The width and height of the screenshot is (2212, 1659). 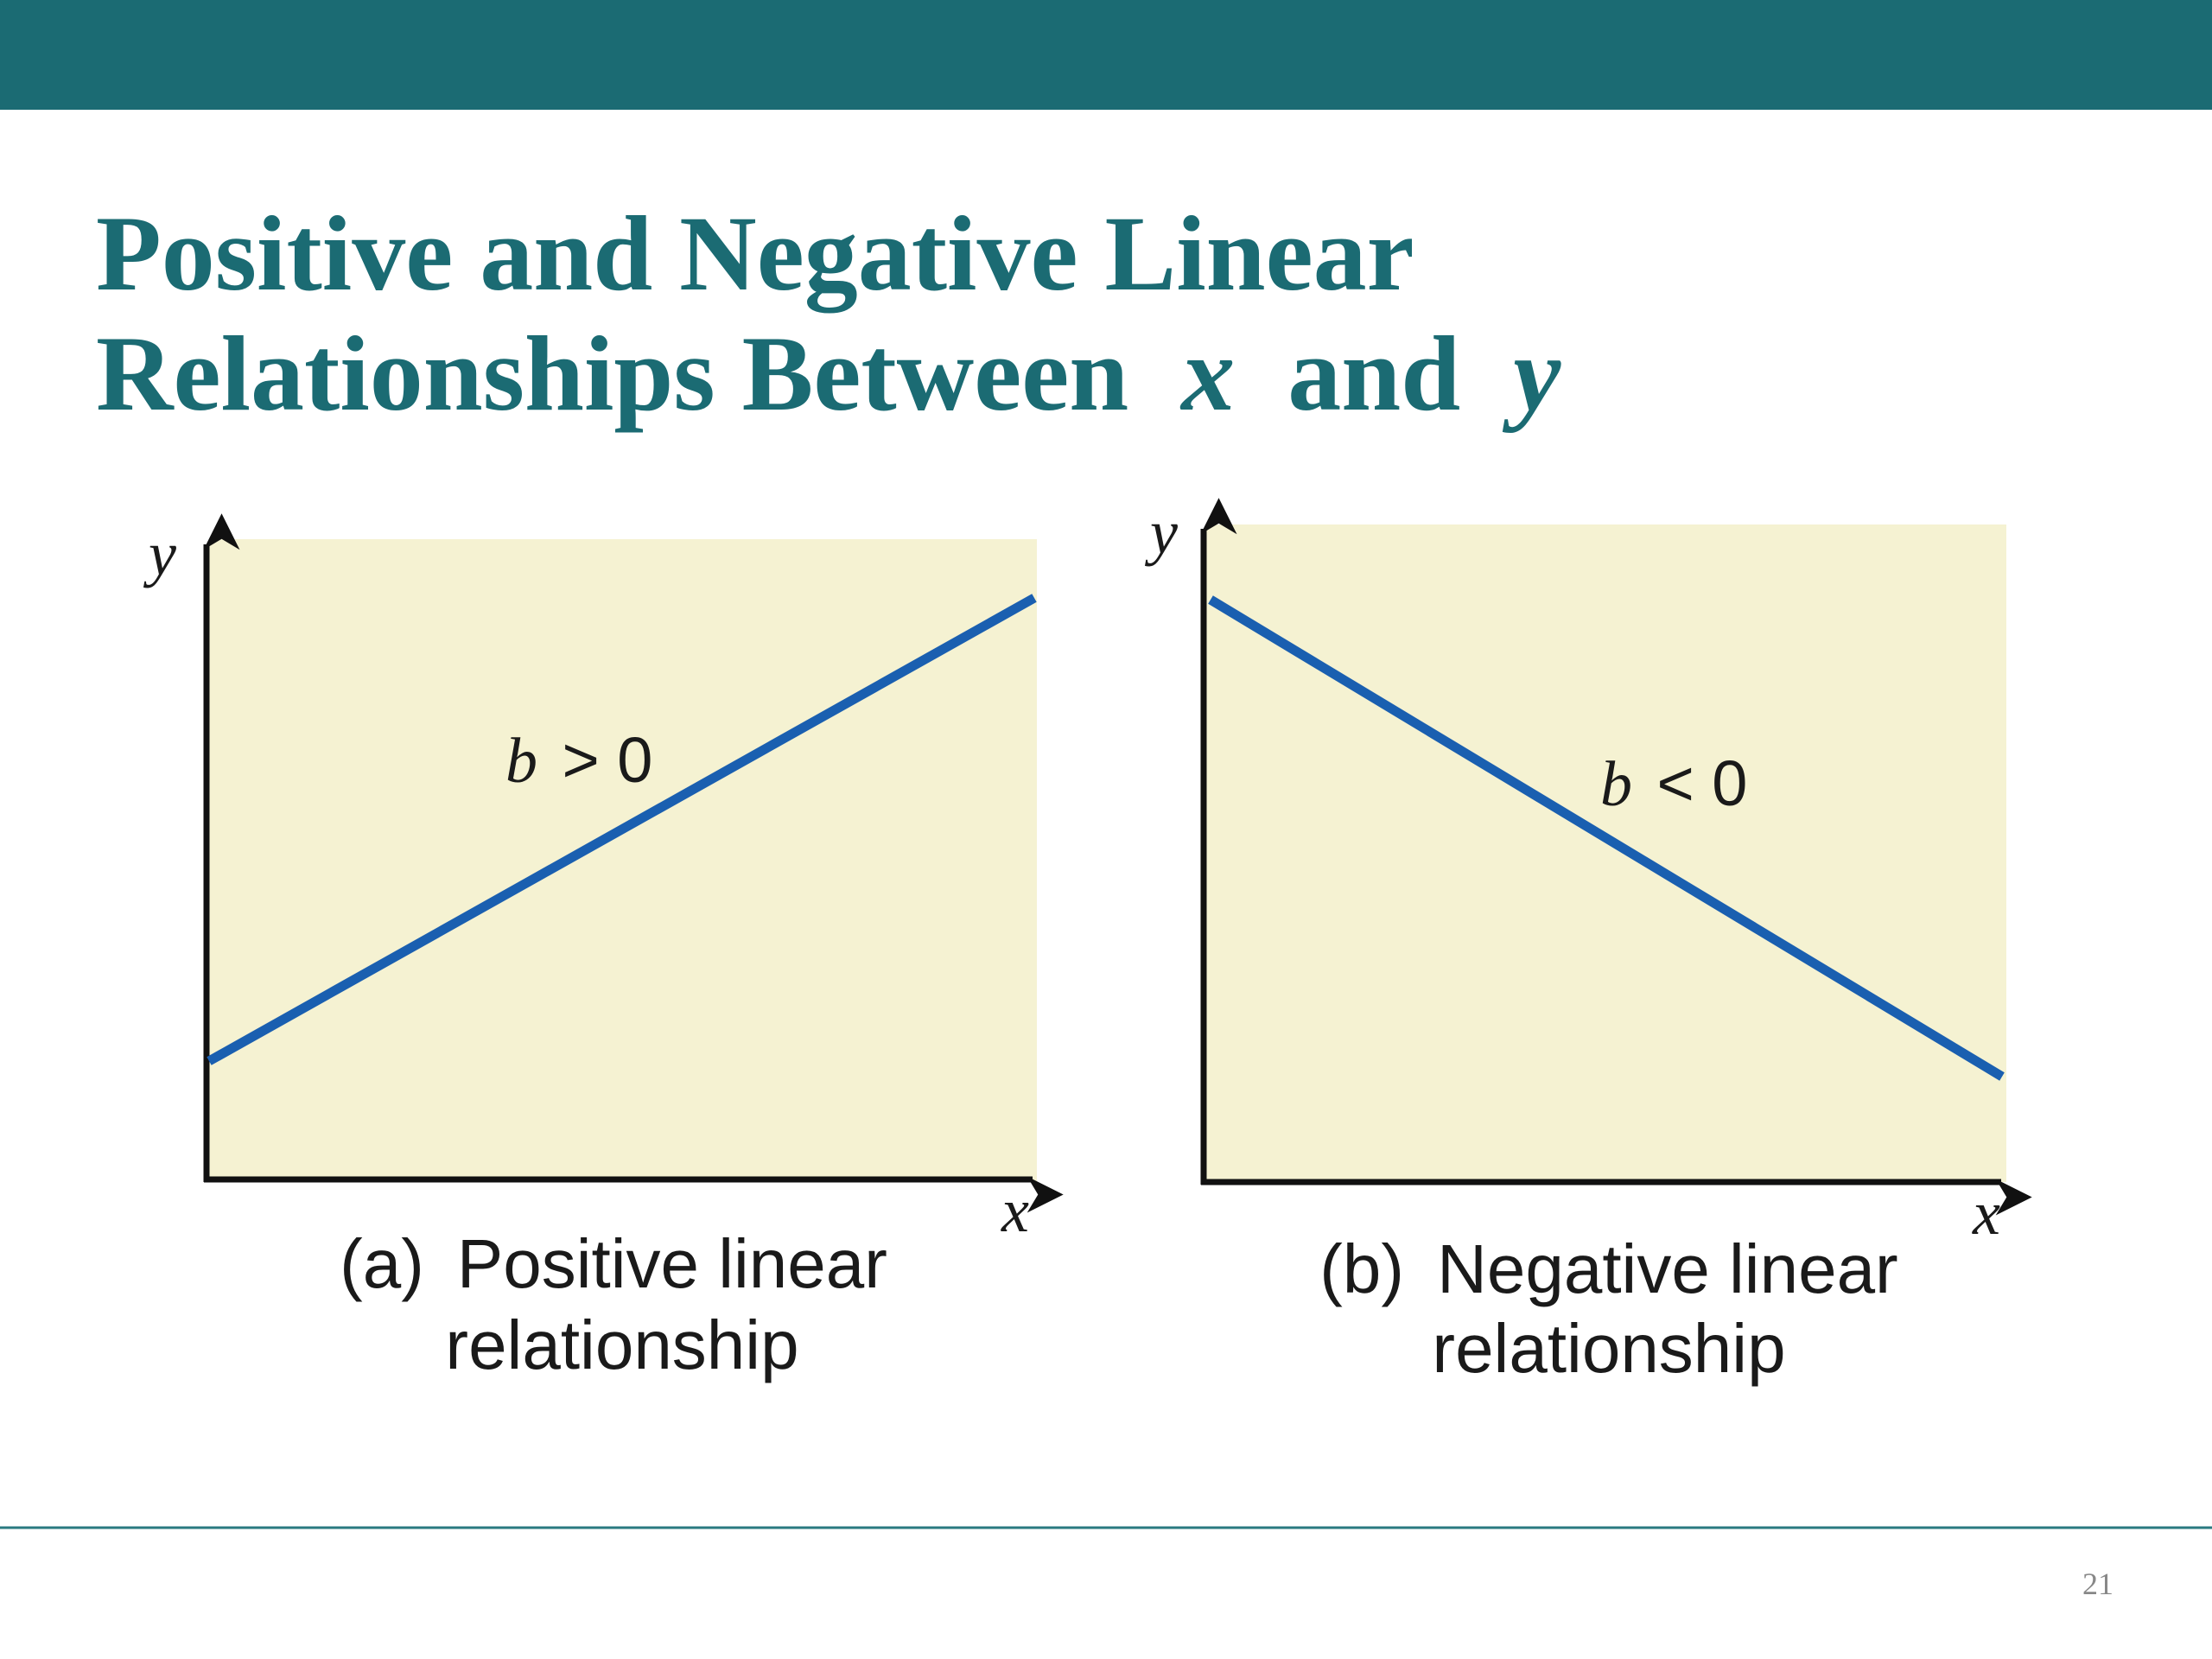 I want to click on title-y: y, so click(x=1531, y=374).